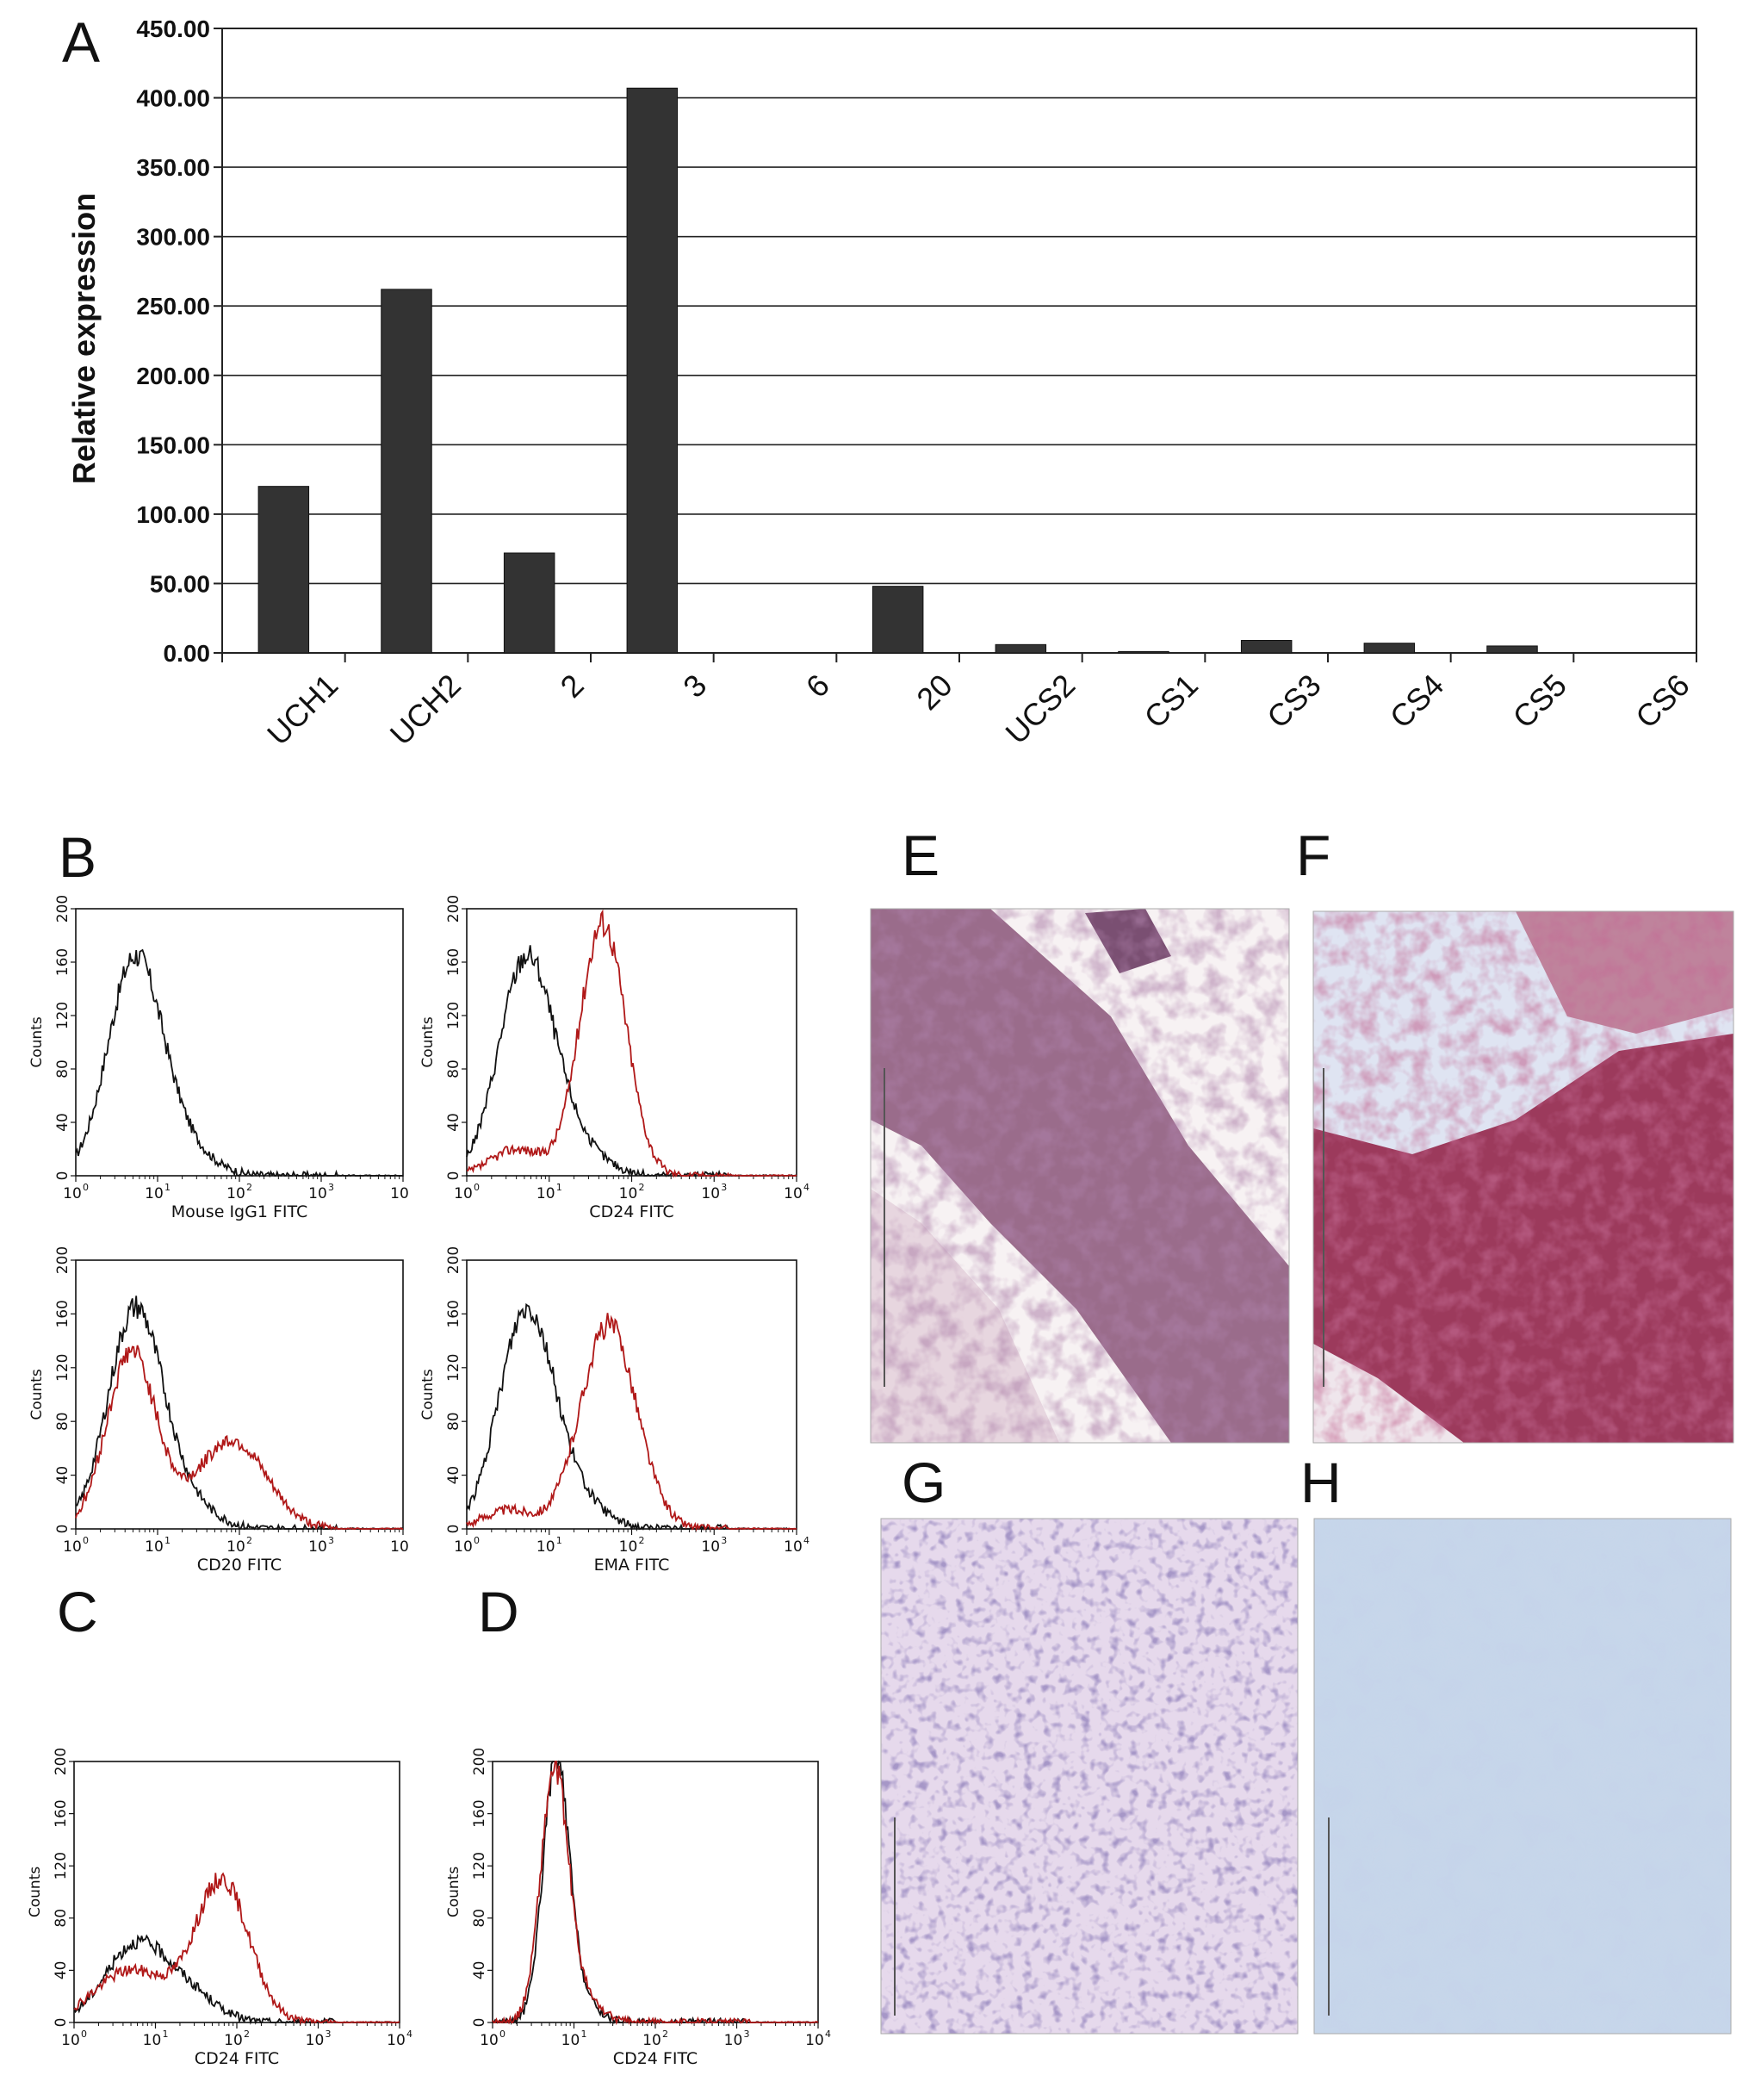 The image size is (1749, 2100). What do you see at coordinates (1040, 709) in the screenshot?
I see `x-tick-label: UCS2` at bounding box center [1040, 709].